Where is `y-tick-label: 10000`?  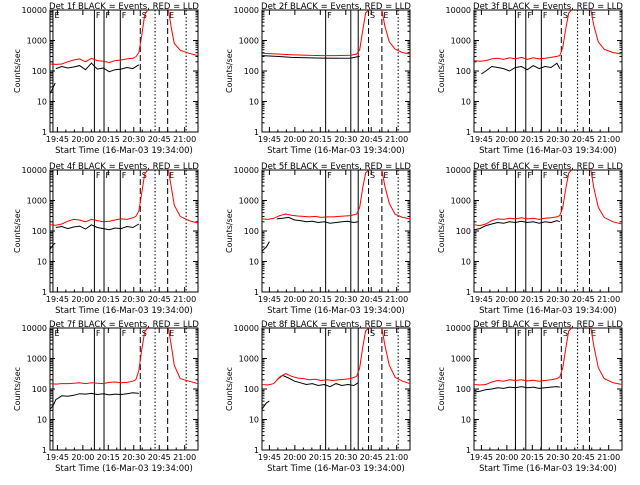 y-tick-label: 10000 is located at coordinates (458, 10).